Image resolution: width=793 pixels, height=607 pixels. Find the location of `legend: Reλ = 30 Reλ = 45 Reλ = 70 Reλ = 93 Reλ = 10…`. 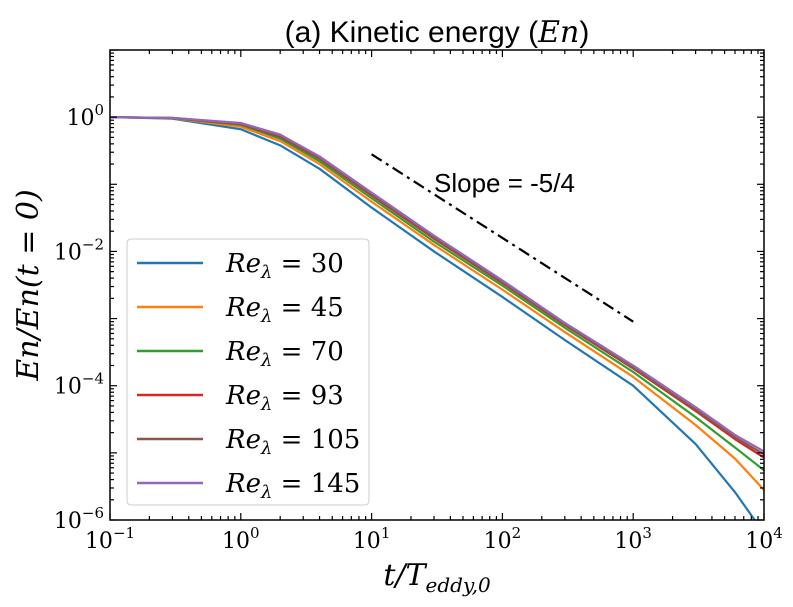

legend: Reλ = 30 Reλ = 45 Reλ = 70 Reλ = 93 Reλ = 10… is located at coordinates (248, 372).